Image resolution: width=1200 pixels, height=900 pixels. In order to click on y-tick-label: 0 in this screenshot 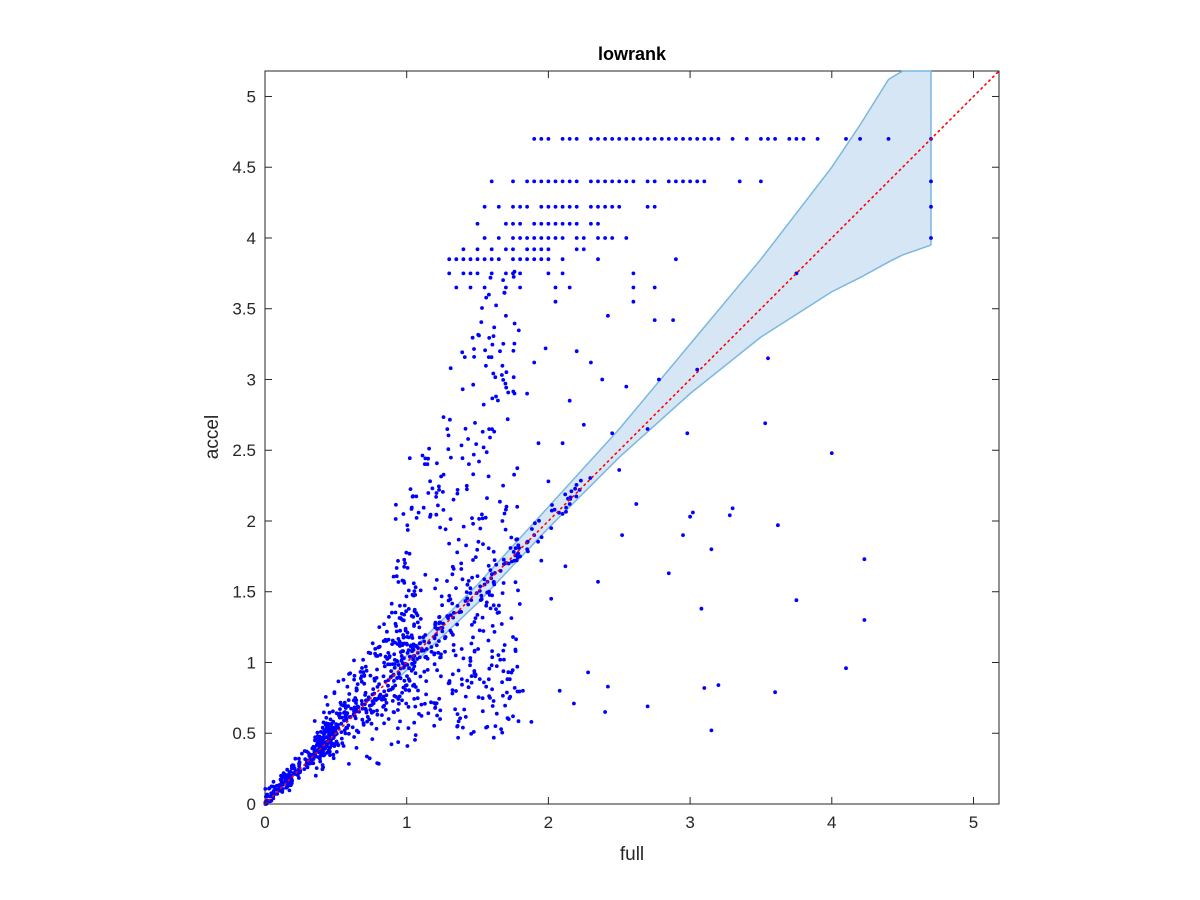, I will do `click(251, 804)`.